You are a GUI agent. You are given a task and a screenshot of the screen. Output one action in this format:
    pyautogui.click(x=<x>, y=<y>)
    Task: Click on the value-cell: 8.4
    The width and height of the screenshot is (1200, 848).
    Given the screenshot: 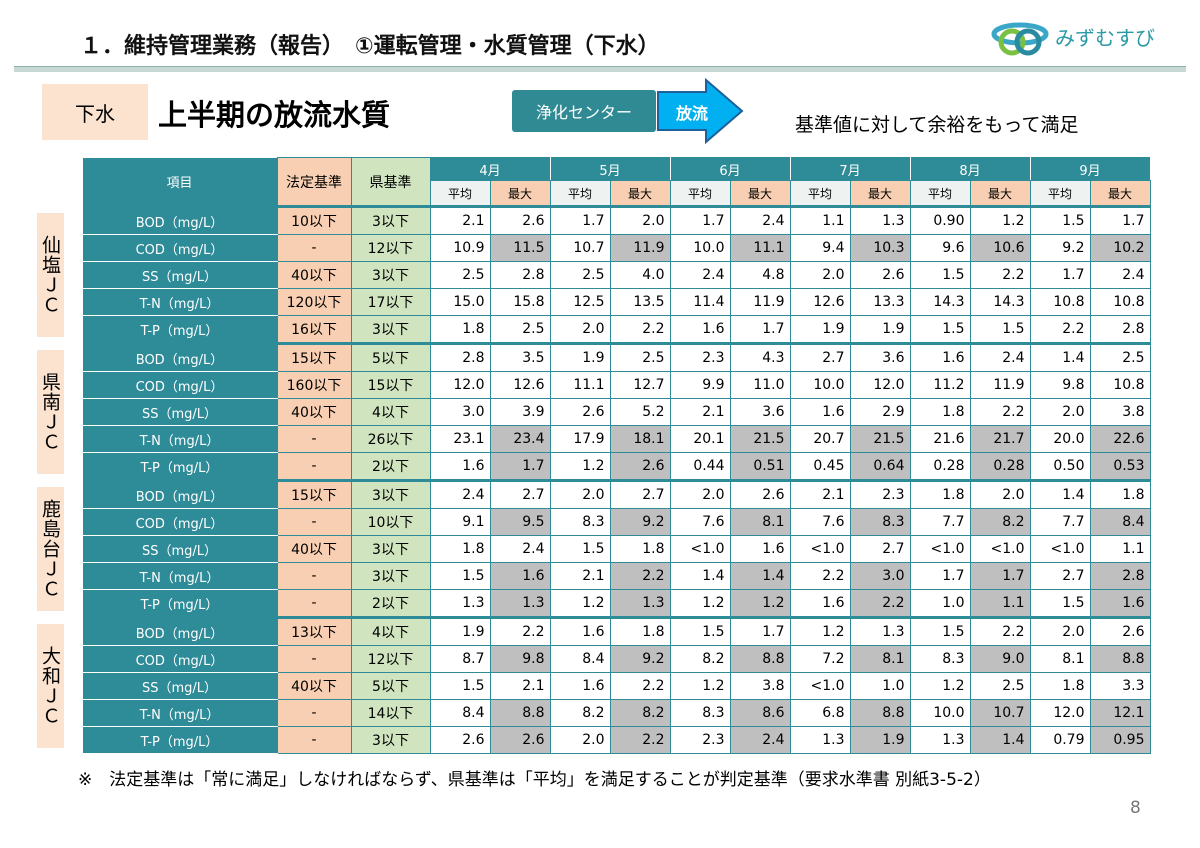 What is the action you would take?
    pyautogui.click(x=580, y=659)
    